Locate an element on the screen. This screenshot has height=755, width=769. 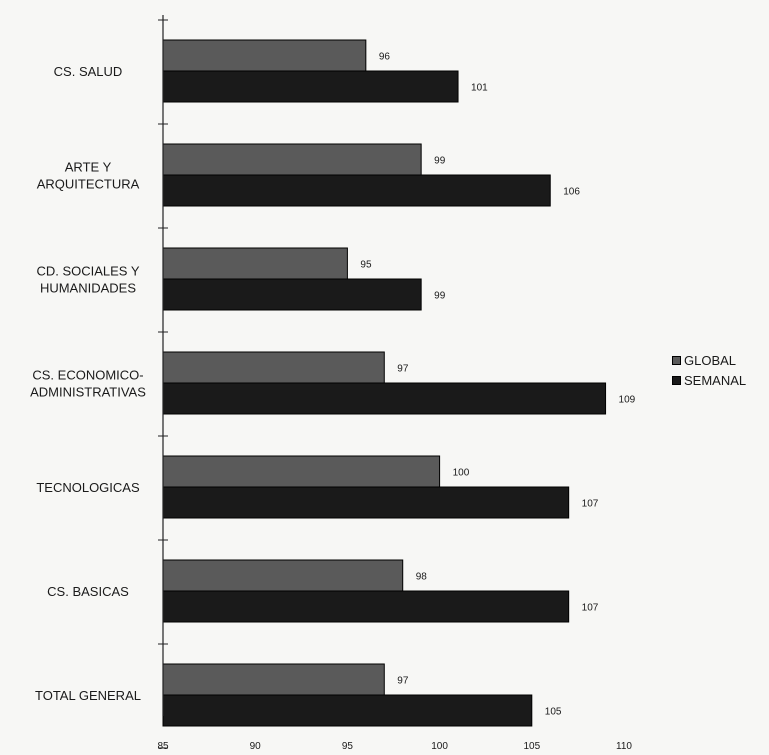
category-label-1: CS. SALUD is located at coordinates (88, 71).